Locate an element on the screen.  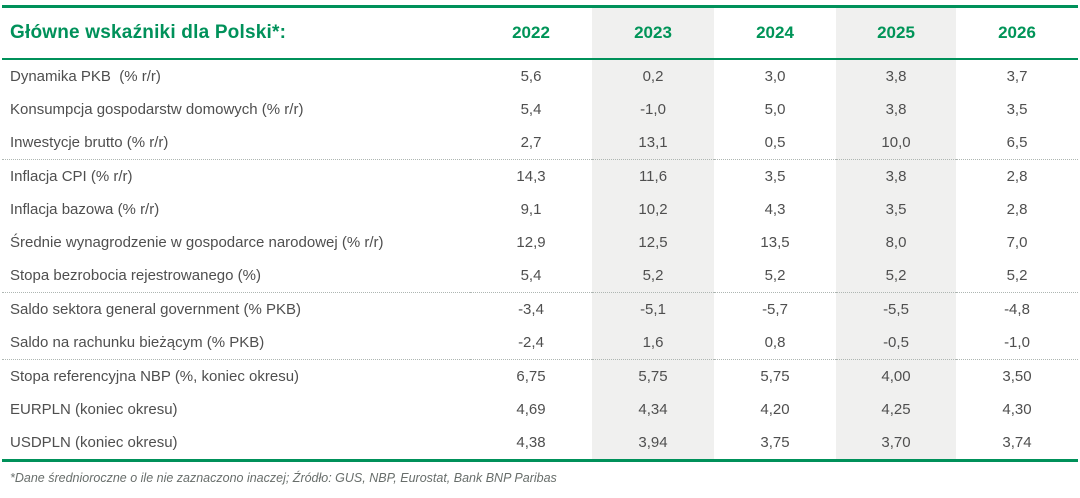
row-label: Stopa bezrobocia rejestrowanego (%) is located at coordinates (236, 276).